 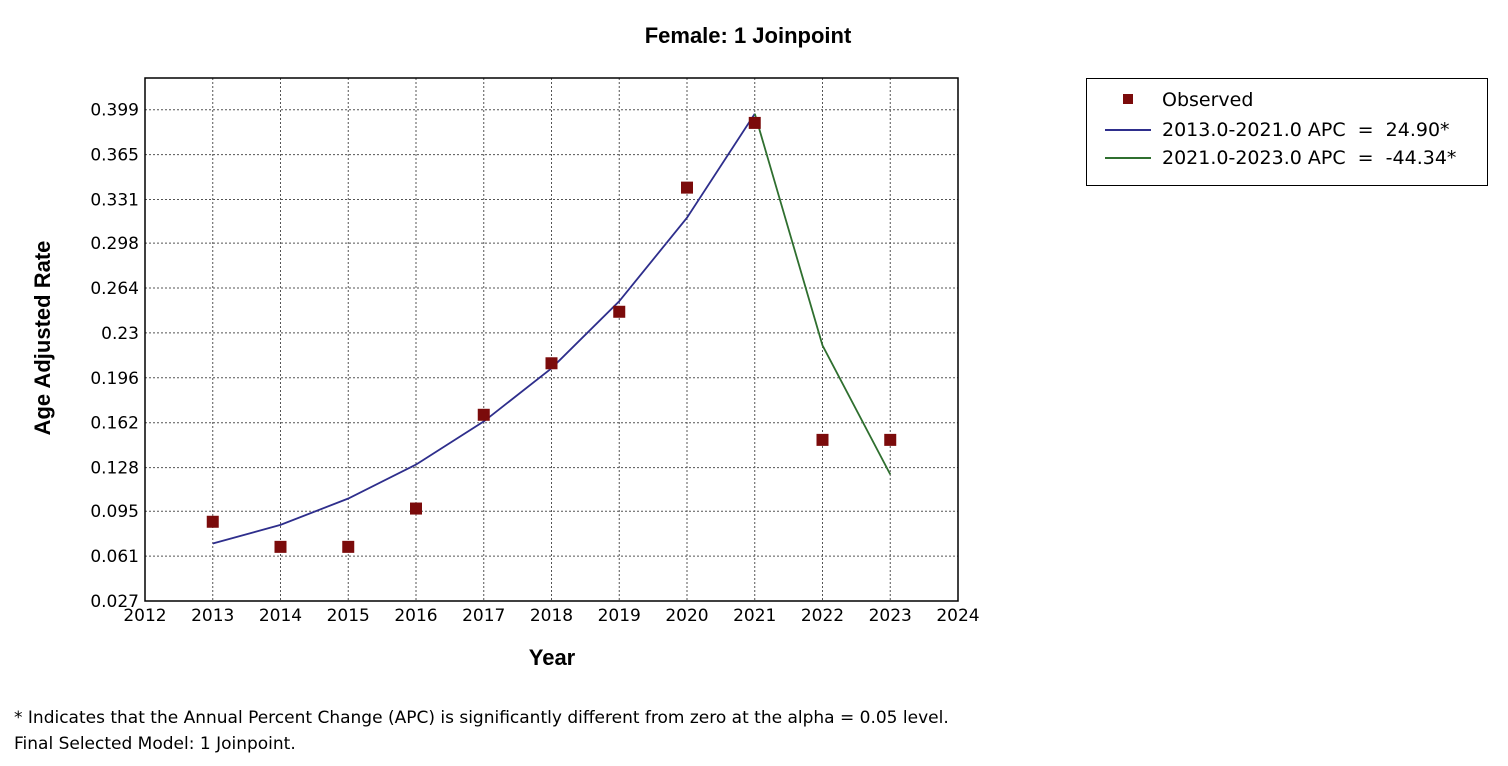 What do you see at coordinates (754, 616) in the screenshot?
I see `x-tick-label: 2021` at bounding box center [754, 616].